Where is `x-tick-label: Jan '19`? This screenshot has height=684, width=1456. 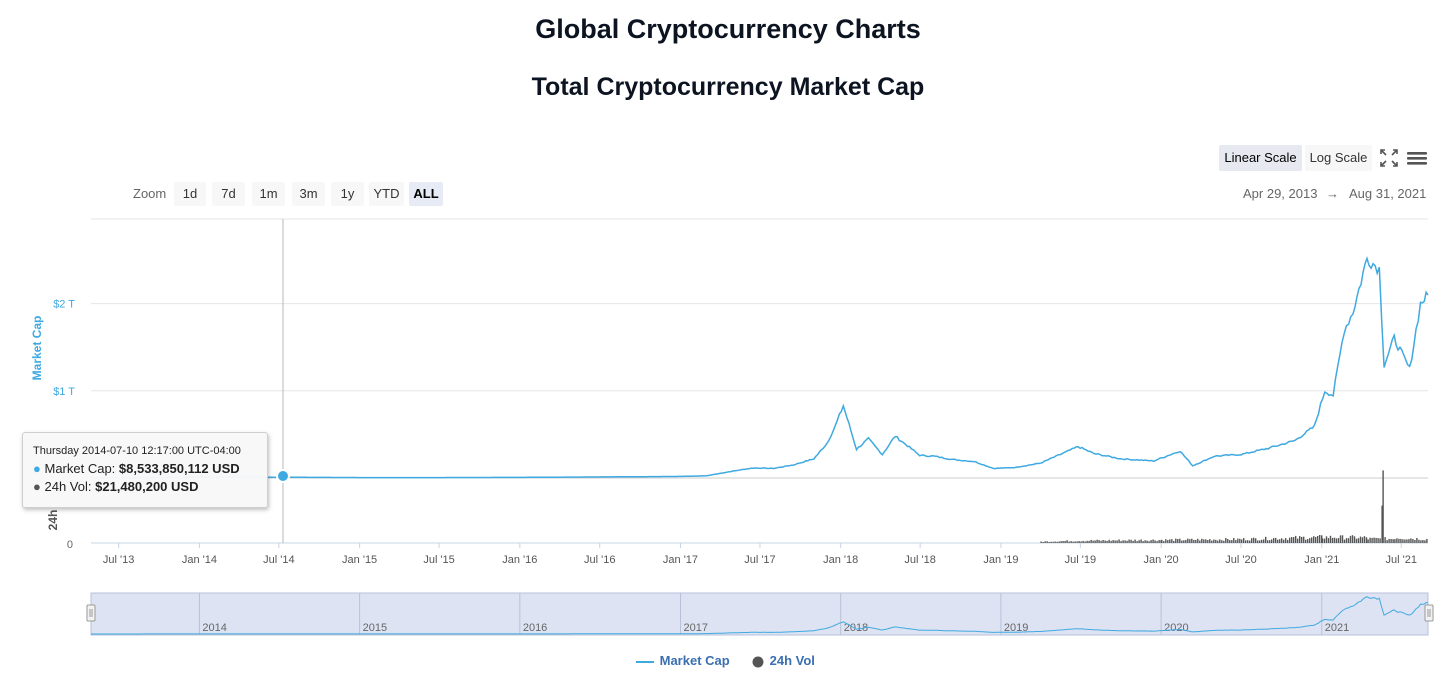 x-tick-label: Jan '19 is located at coordinates (1000, 560).